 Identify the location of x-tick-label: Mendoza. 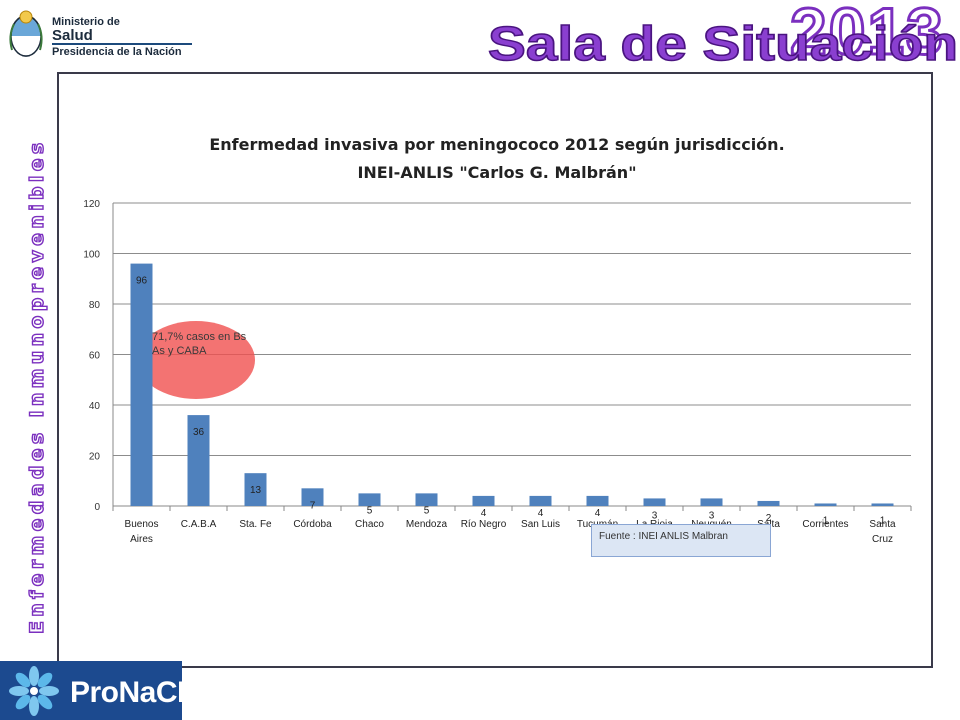
(427, 524).